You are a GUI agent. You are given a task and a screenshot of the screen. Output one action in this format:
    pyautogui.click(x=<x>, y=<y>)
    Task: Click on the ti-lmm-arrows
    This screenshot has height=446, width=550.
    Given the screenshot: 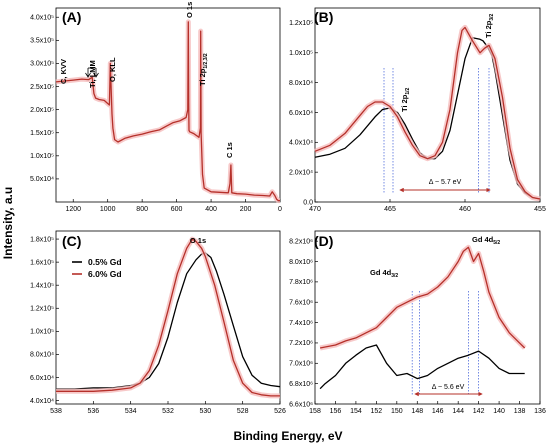 What is the action you would take?
    pyautogui.click(x=92, y=72)
    